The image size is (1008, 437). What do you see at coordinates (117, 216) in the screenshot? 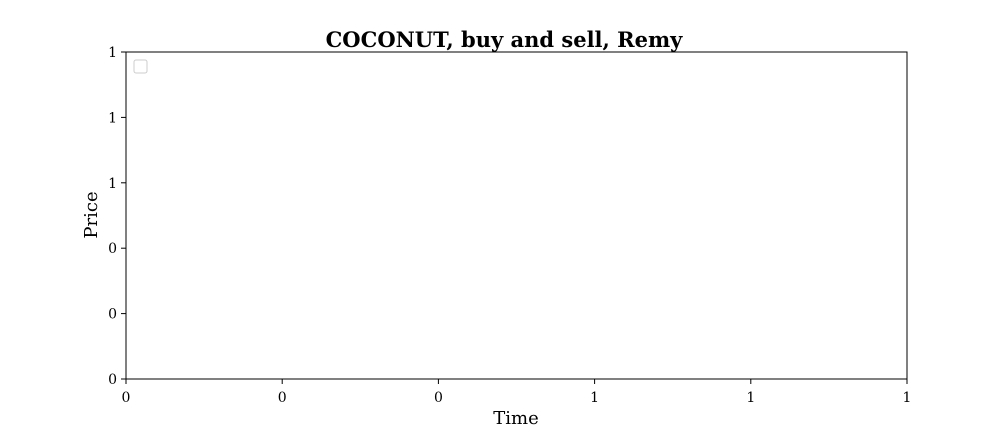
I see `y-axis: 0 0 0 1 1 1` at bounding box center [117, 216].